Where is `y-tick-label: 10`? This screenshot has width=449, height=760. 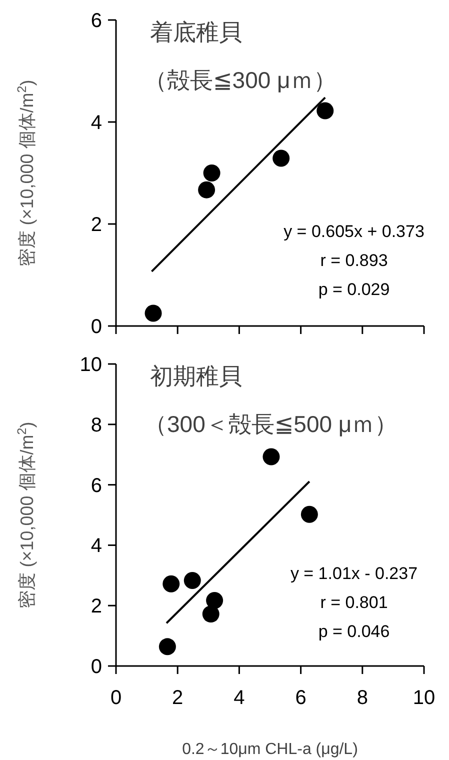 y-tick-label: 10 is located at coordinates (91, 365).